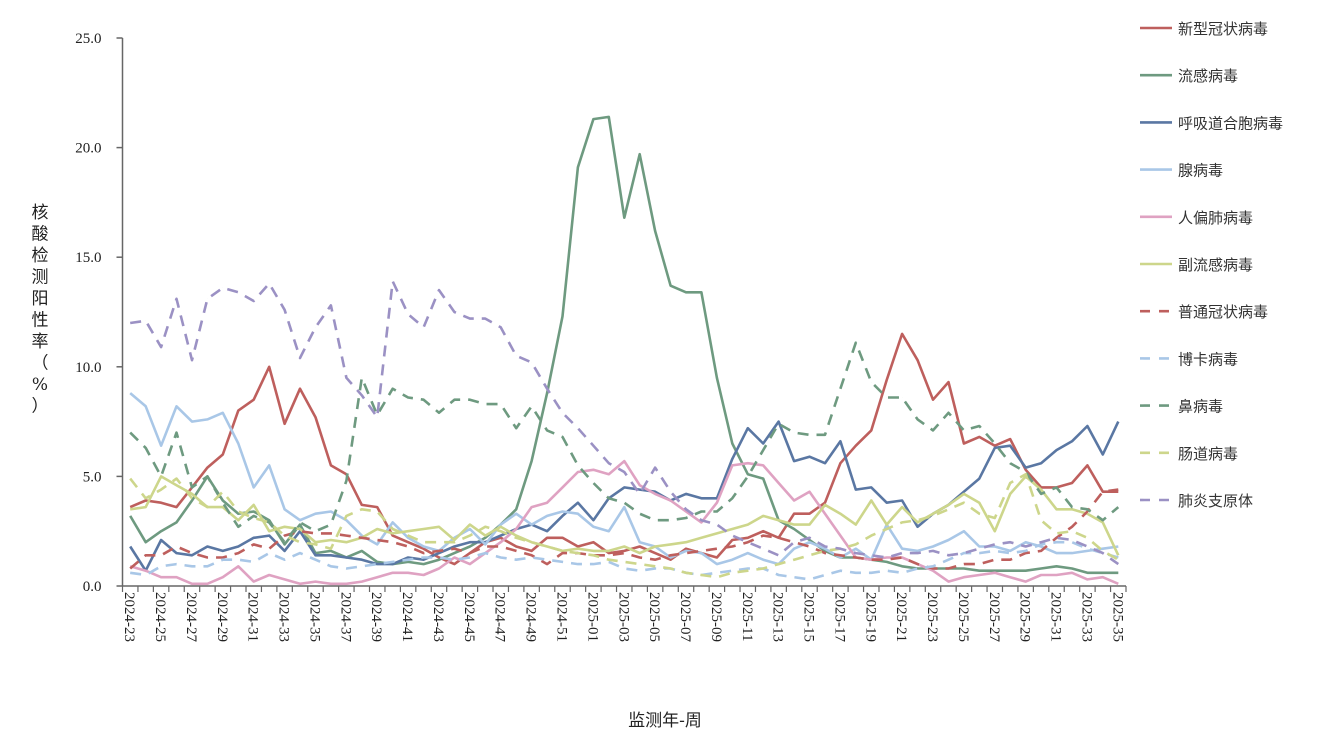  I want to click on y-axis-title-char: 检, so click(40, 256).